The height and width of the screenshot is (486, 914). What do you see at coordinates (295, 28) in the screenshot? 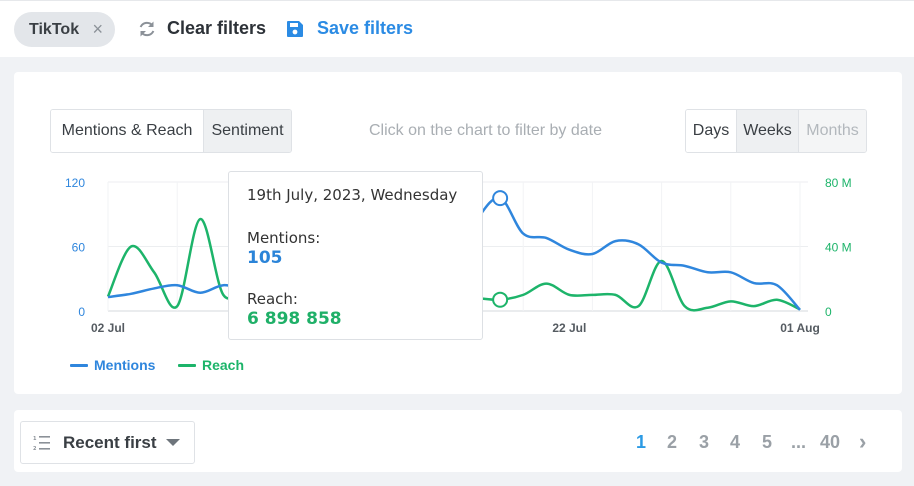
I see `save-icon` at bounding box center [295, 28].